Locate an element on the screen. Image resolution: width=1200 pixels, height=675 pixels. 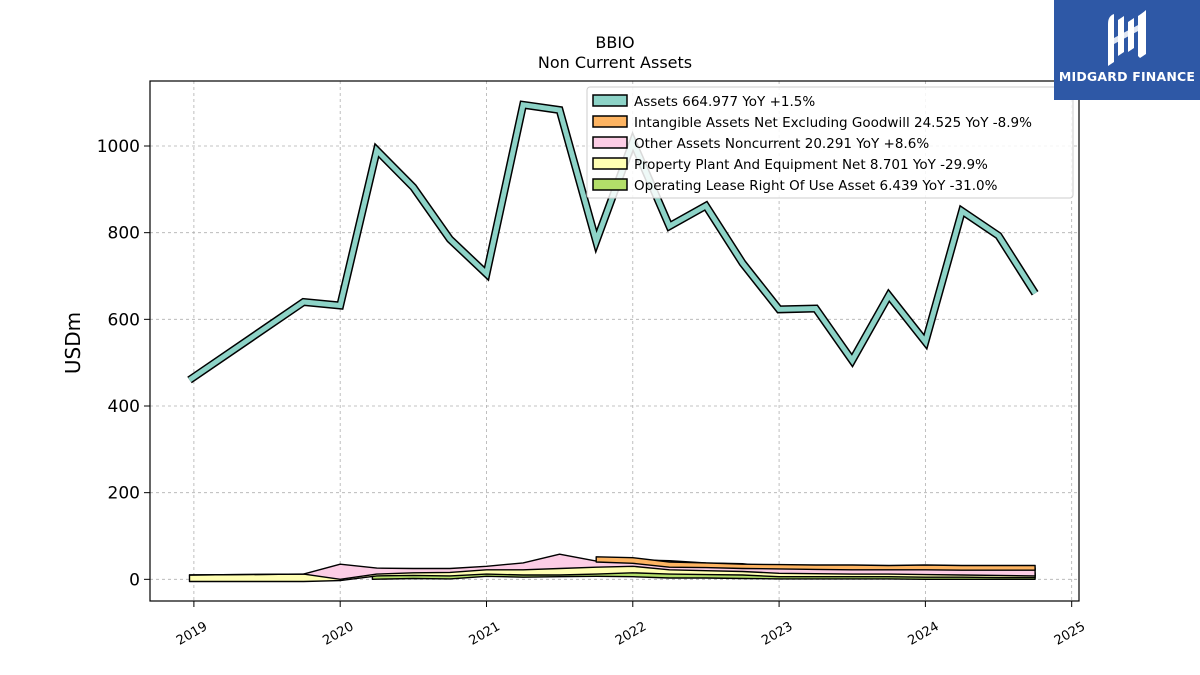
midgard-logo-icon is located at coordinates (1127, 38).